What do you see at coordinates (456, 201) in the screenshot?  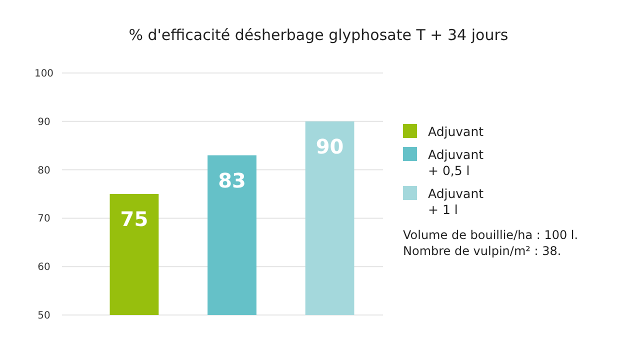 I see `legend-label: Adjuvant + 1 l` at bounding box center [456, 201].